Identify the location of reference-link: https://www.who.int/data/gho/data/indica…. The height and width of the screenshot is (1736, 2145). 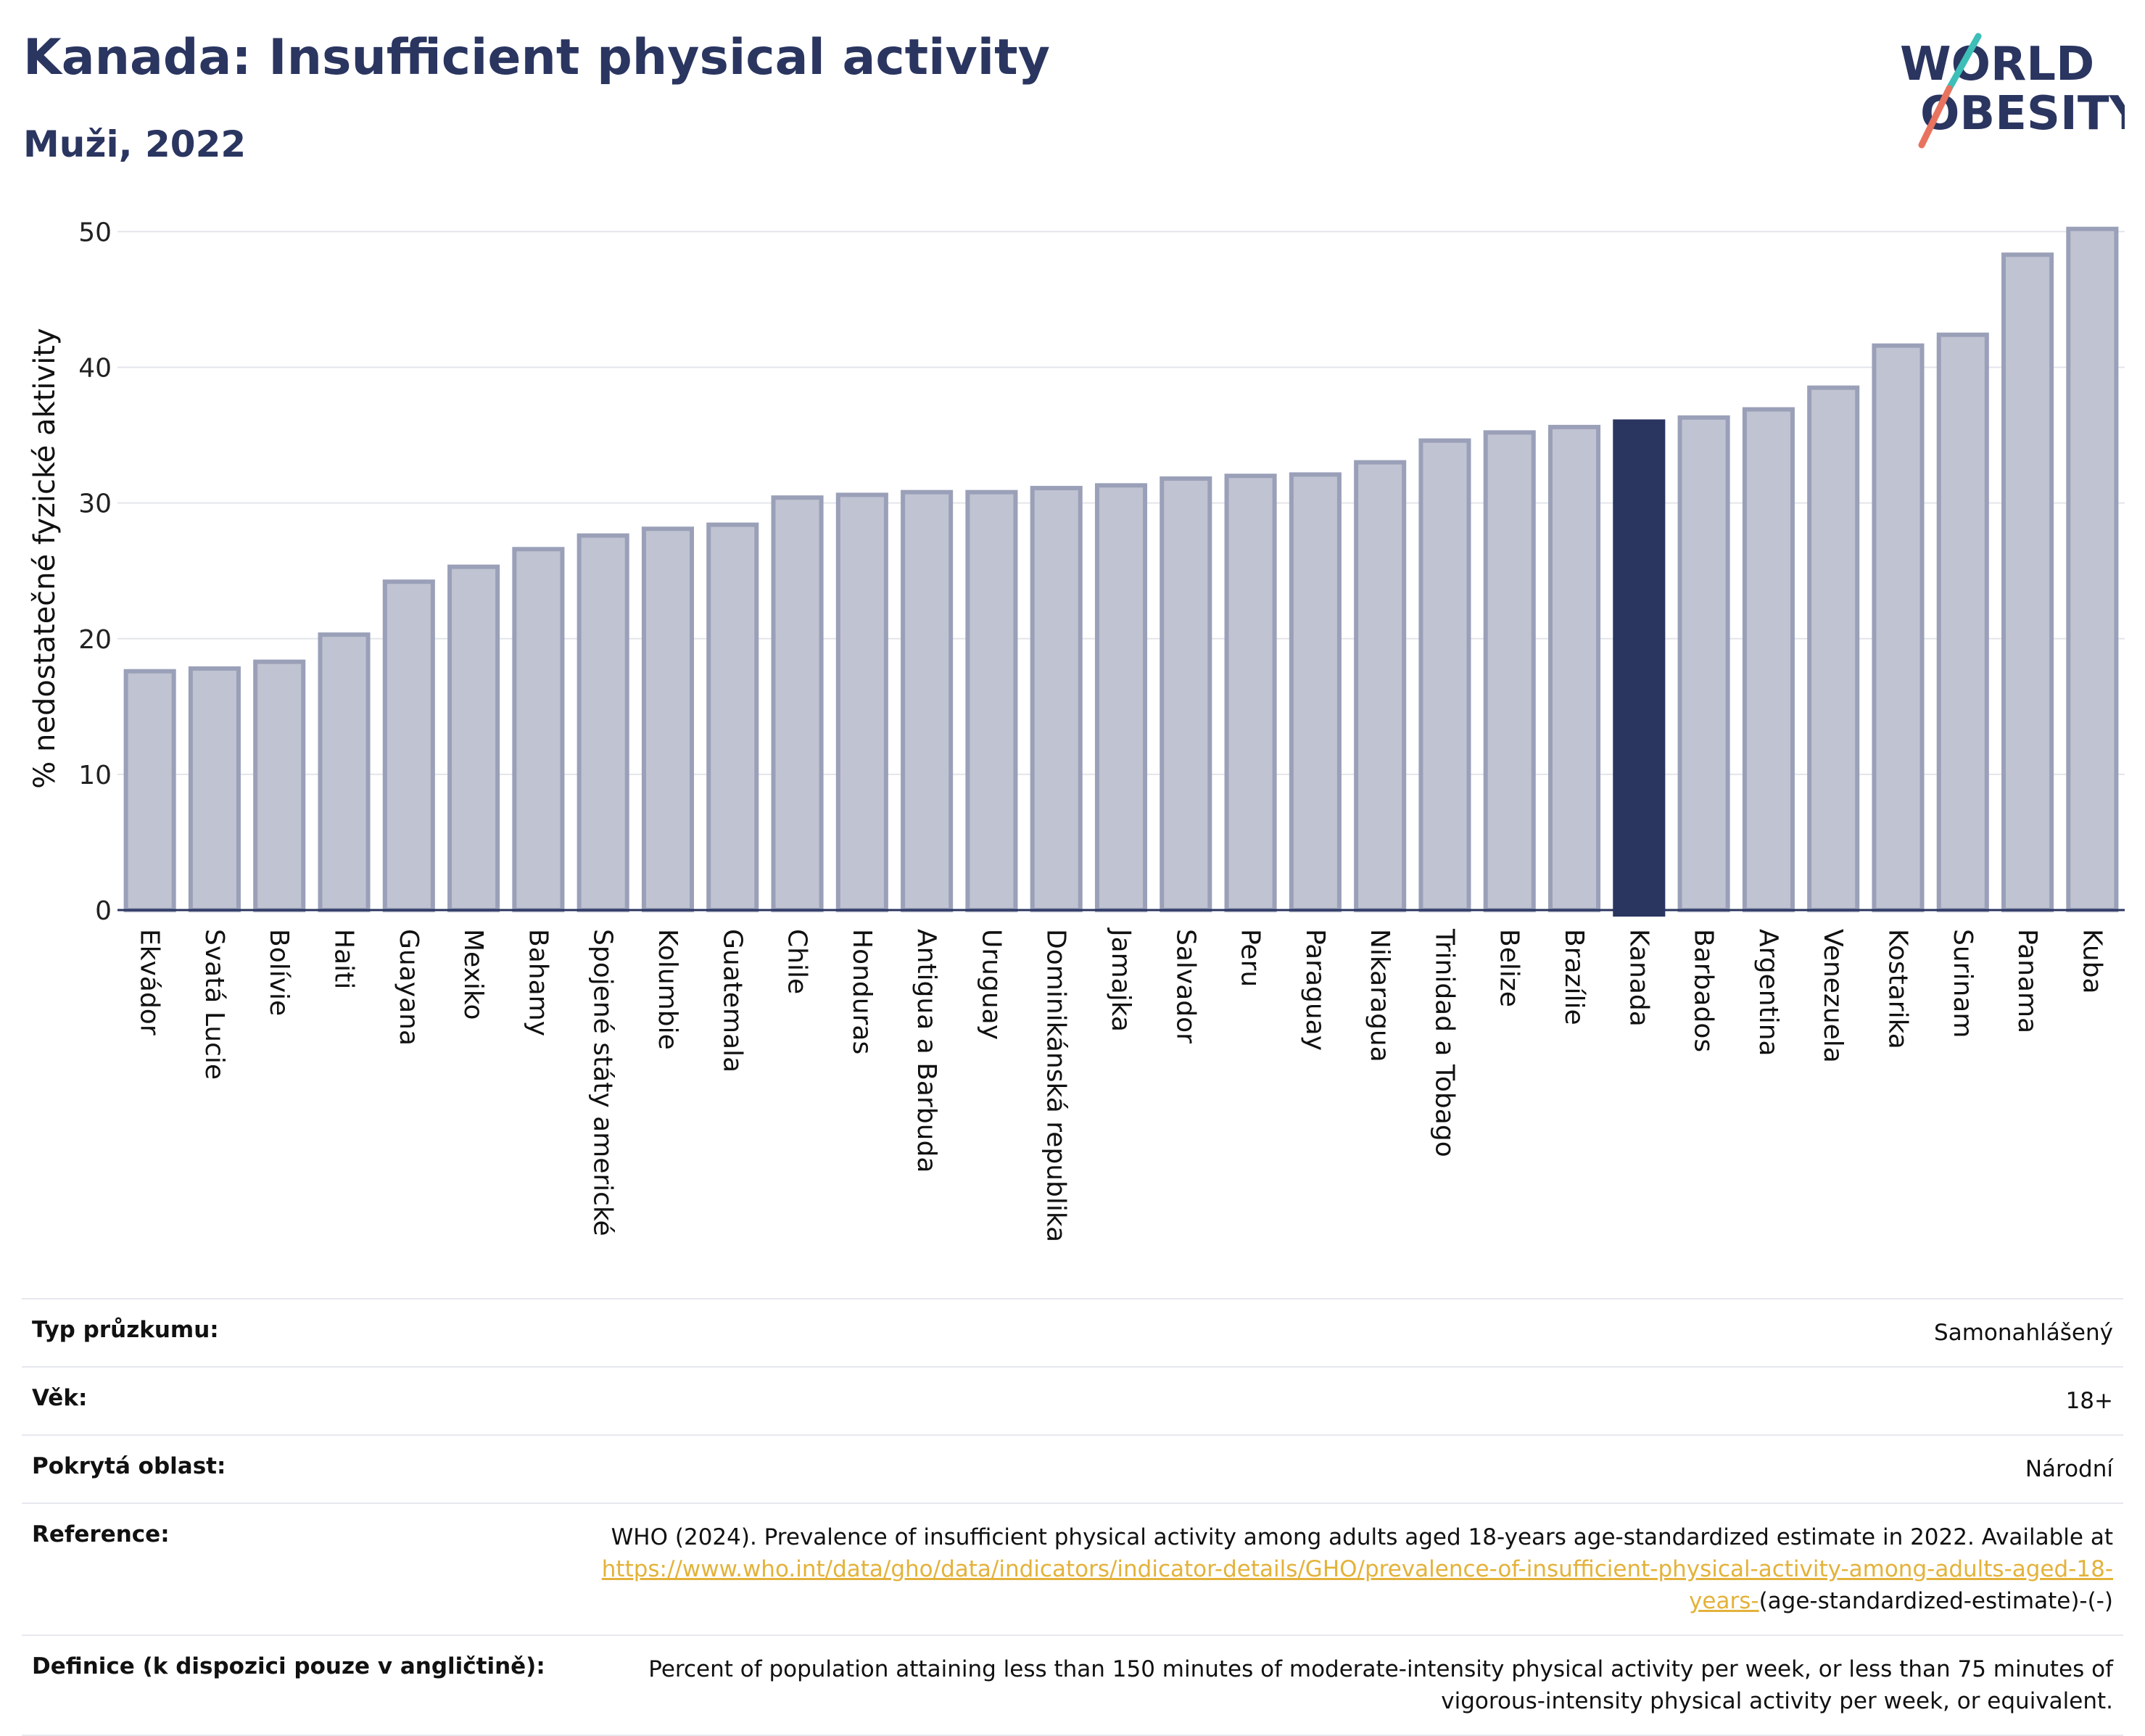
(1357, 1585).